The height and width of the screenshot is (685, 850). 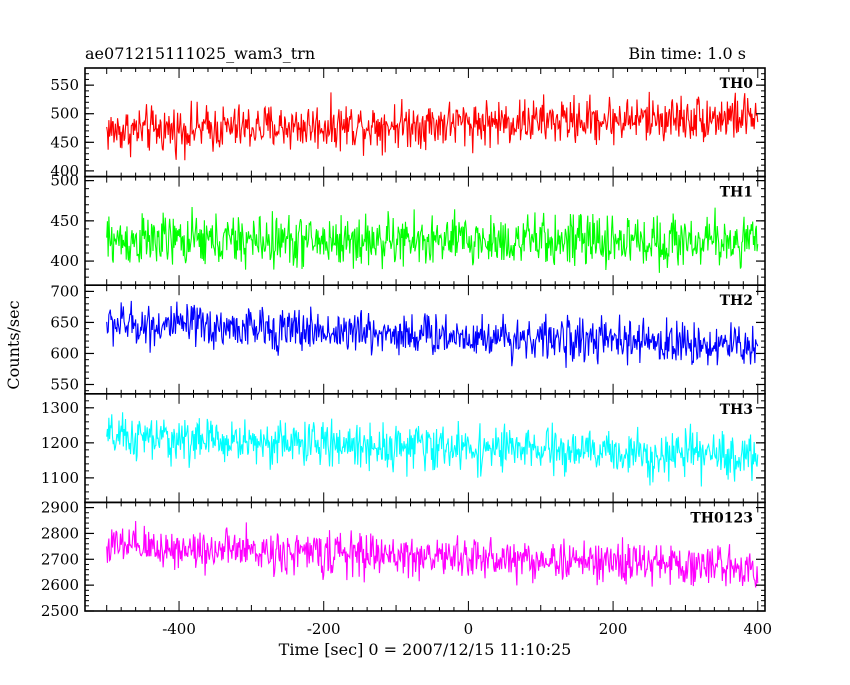 I want to click on y-tick-label: 2500, so click(x=60, y=611).